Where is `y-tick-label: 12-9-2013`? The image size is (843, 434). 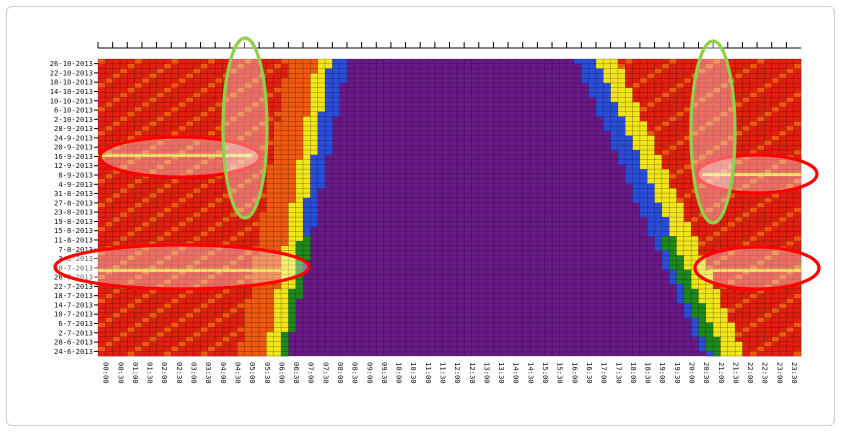 y-tick-label: 12-9-2013 is located at coordinates (73, 165).